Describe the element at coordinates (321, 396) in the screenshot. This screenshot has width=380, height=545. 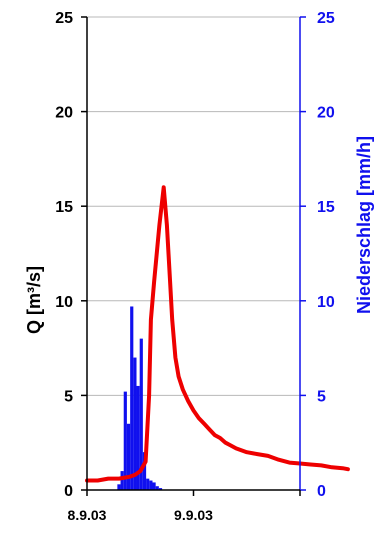
I see `y-right-tick-label: 5` at that location.